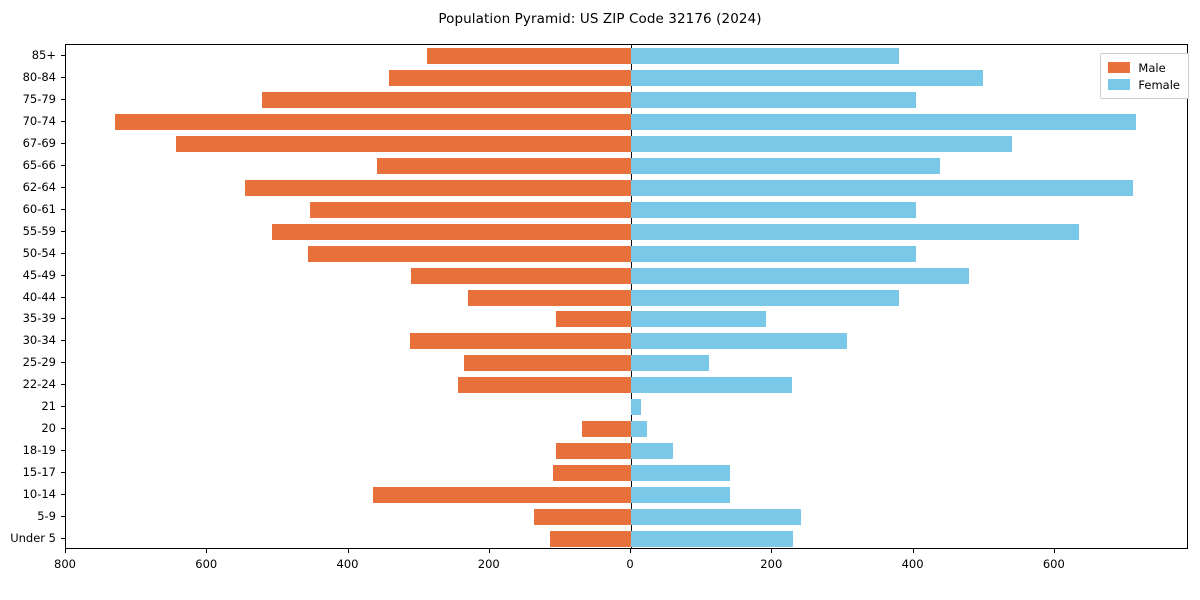 The image size is (1200, 600). I want to click on y-tick-label-5-9: 5-9, so click(46, 516).